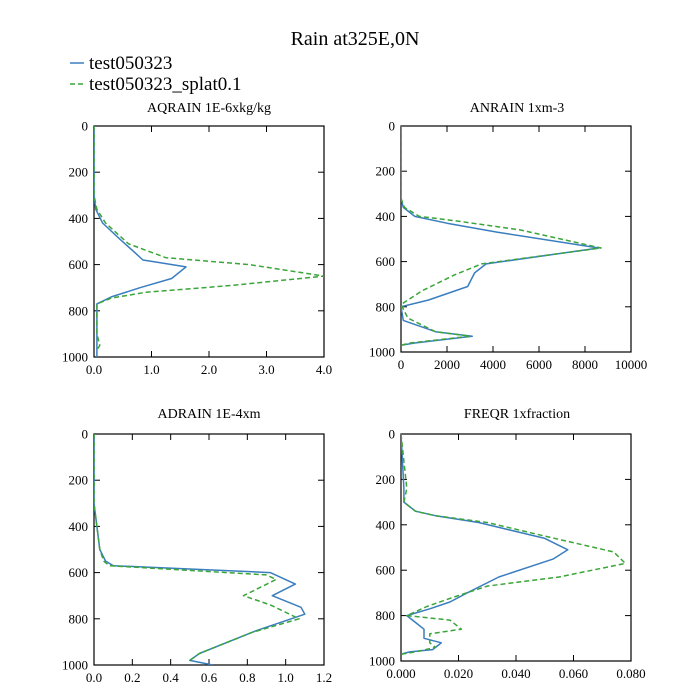 The image size is (700, 700). I want to click on x-tick-label: 0.080, so click(630, 673).